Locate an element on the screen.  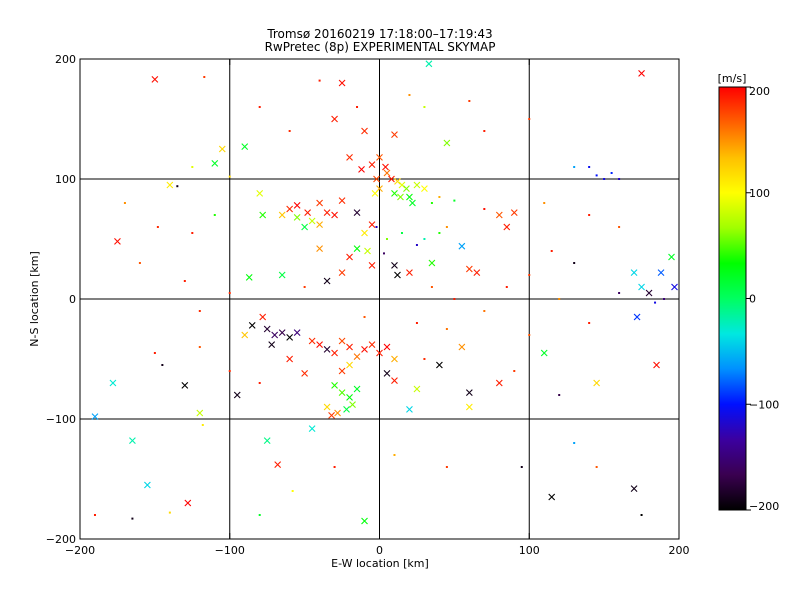
colorbar is located at coordinates (732, 298).